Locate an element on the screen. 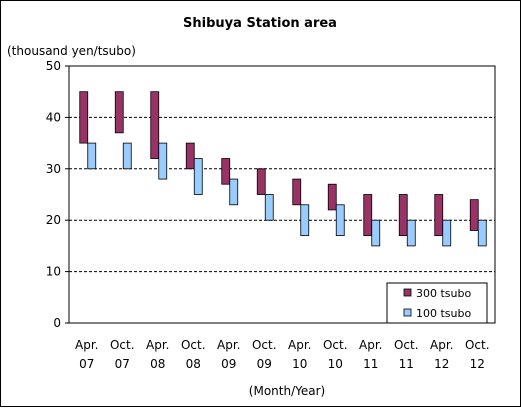 This screenshot has height=408, width=521. y-tick-label: 20 is located at coordinates (53, 220).